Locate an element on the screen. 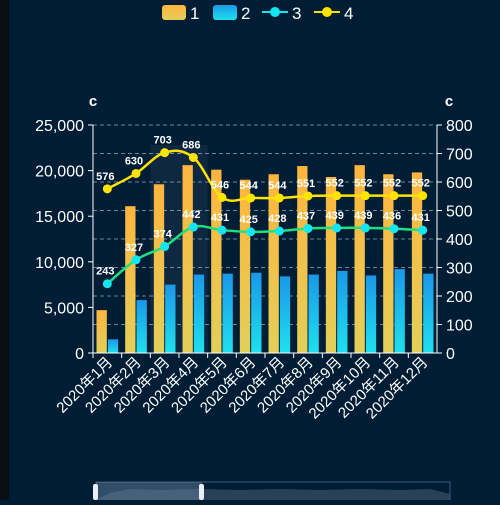  y-right-tick-label: 0 is located at coordinates (450, 354).